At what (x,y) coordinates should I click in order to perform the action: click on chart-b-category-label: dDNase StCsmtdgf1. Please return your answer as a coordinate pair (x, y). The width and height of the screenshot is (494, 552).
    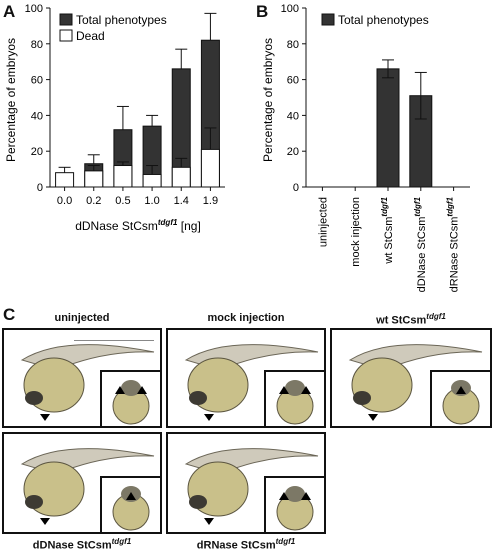
    Looking at the image, I should click on (420, 244).